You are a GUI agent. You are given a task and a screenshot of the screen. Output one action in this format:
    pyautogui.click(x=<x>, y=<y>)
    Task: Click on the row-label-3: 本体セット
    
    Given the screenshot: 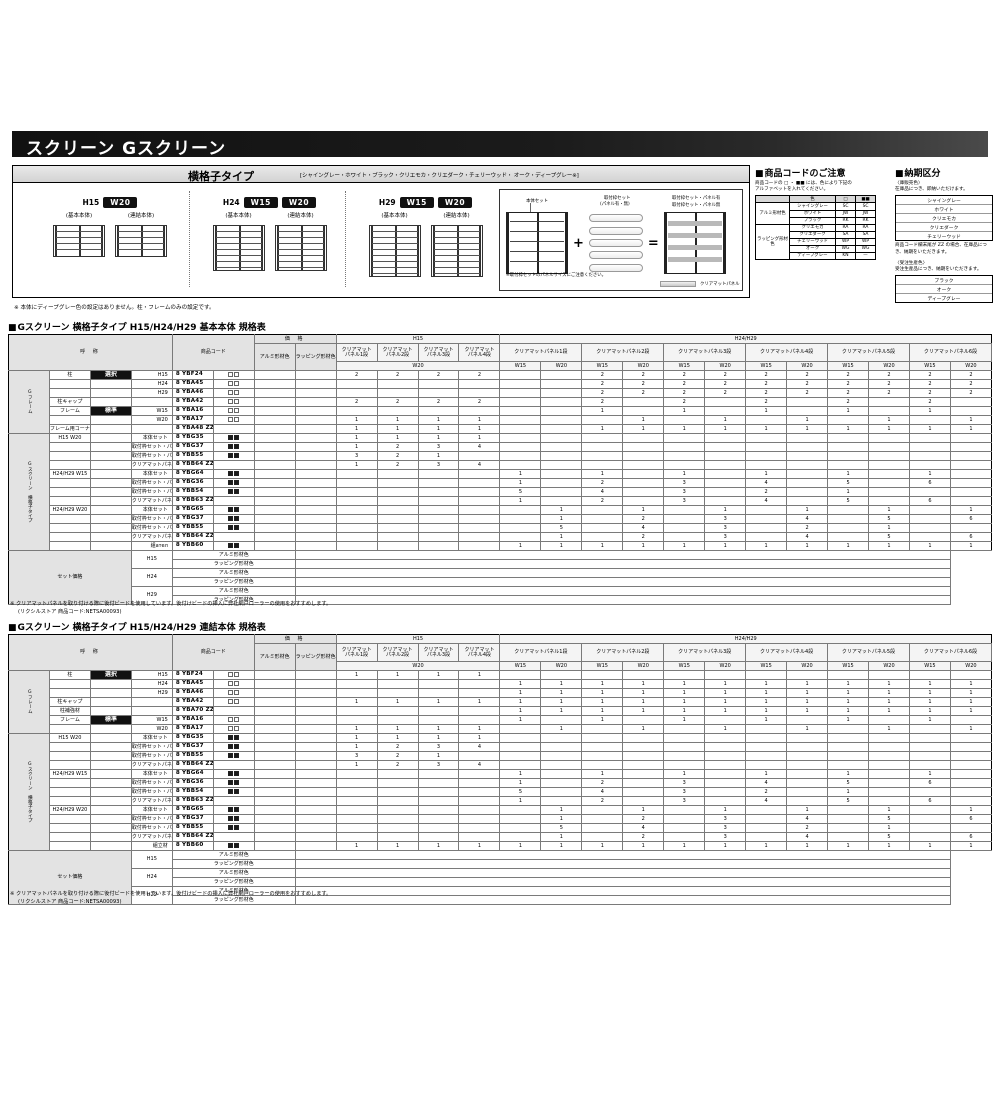 What is the action you would take?
    pyautogui.click(x=151, y=510)
    